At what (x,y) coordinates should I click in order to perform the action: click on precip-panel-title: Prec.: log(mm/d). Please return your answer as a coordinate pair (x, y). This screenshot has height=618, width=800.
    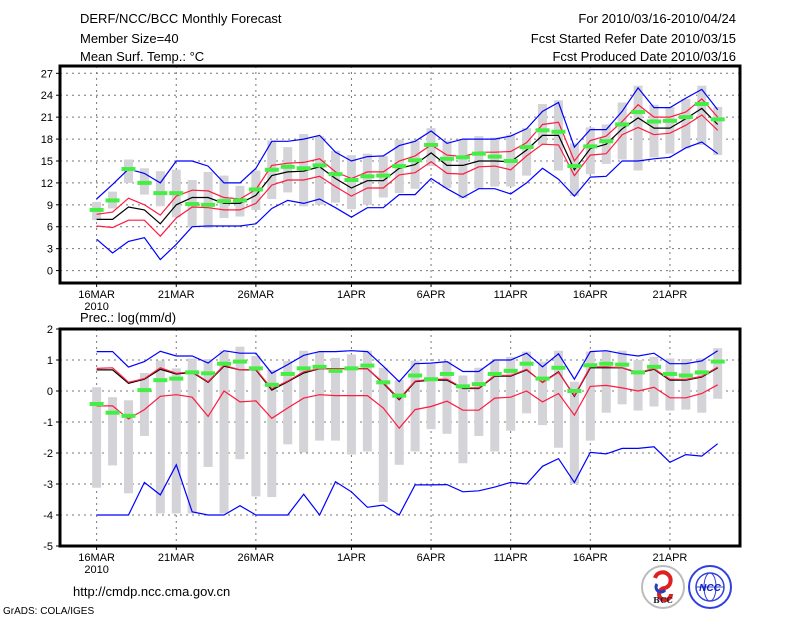
    Looking at the image, I should click on (128, 317).